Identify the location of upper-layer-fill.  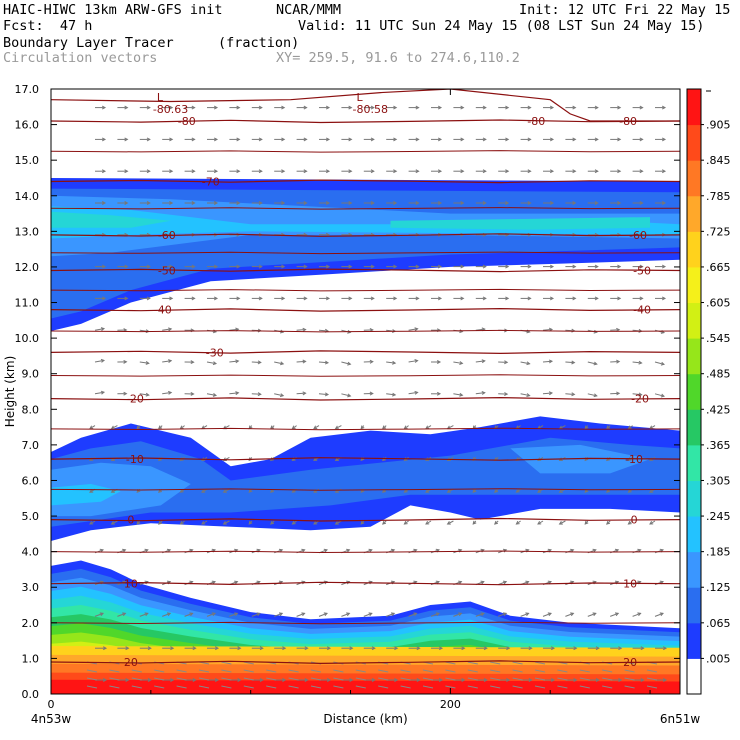
(520, 223).